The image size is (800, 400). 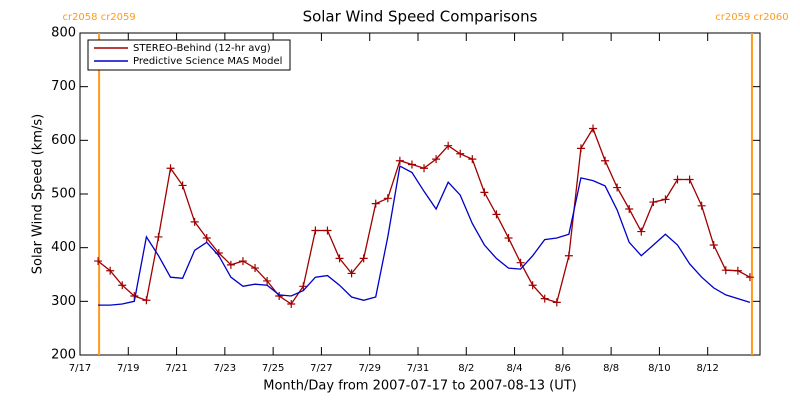 What do you see at coordinates (707, 368) in the screenshot?
I see `x-tick-label: 8/12` at bounding box center [707, 368].